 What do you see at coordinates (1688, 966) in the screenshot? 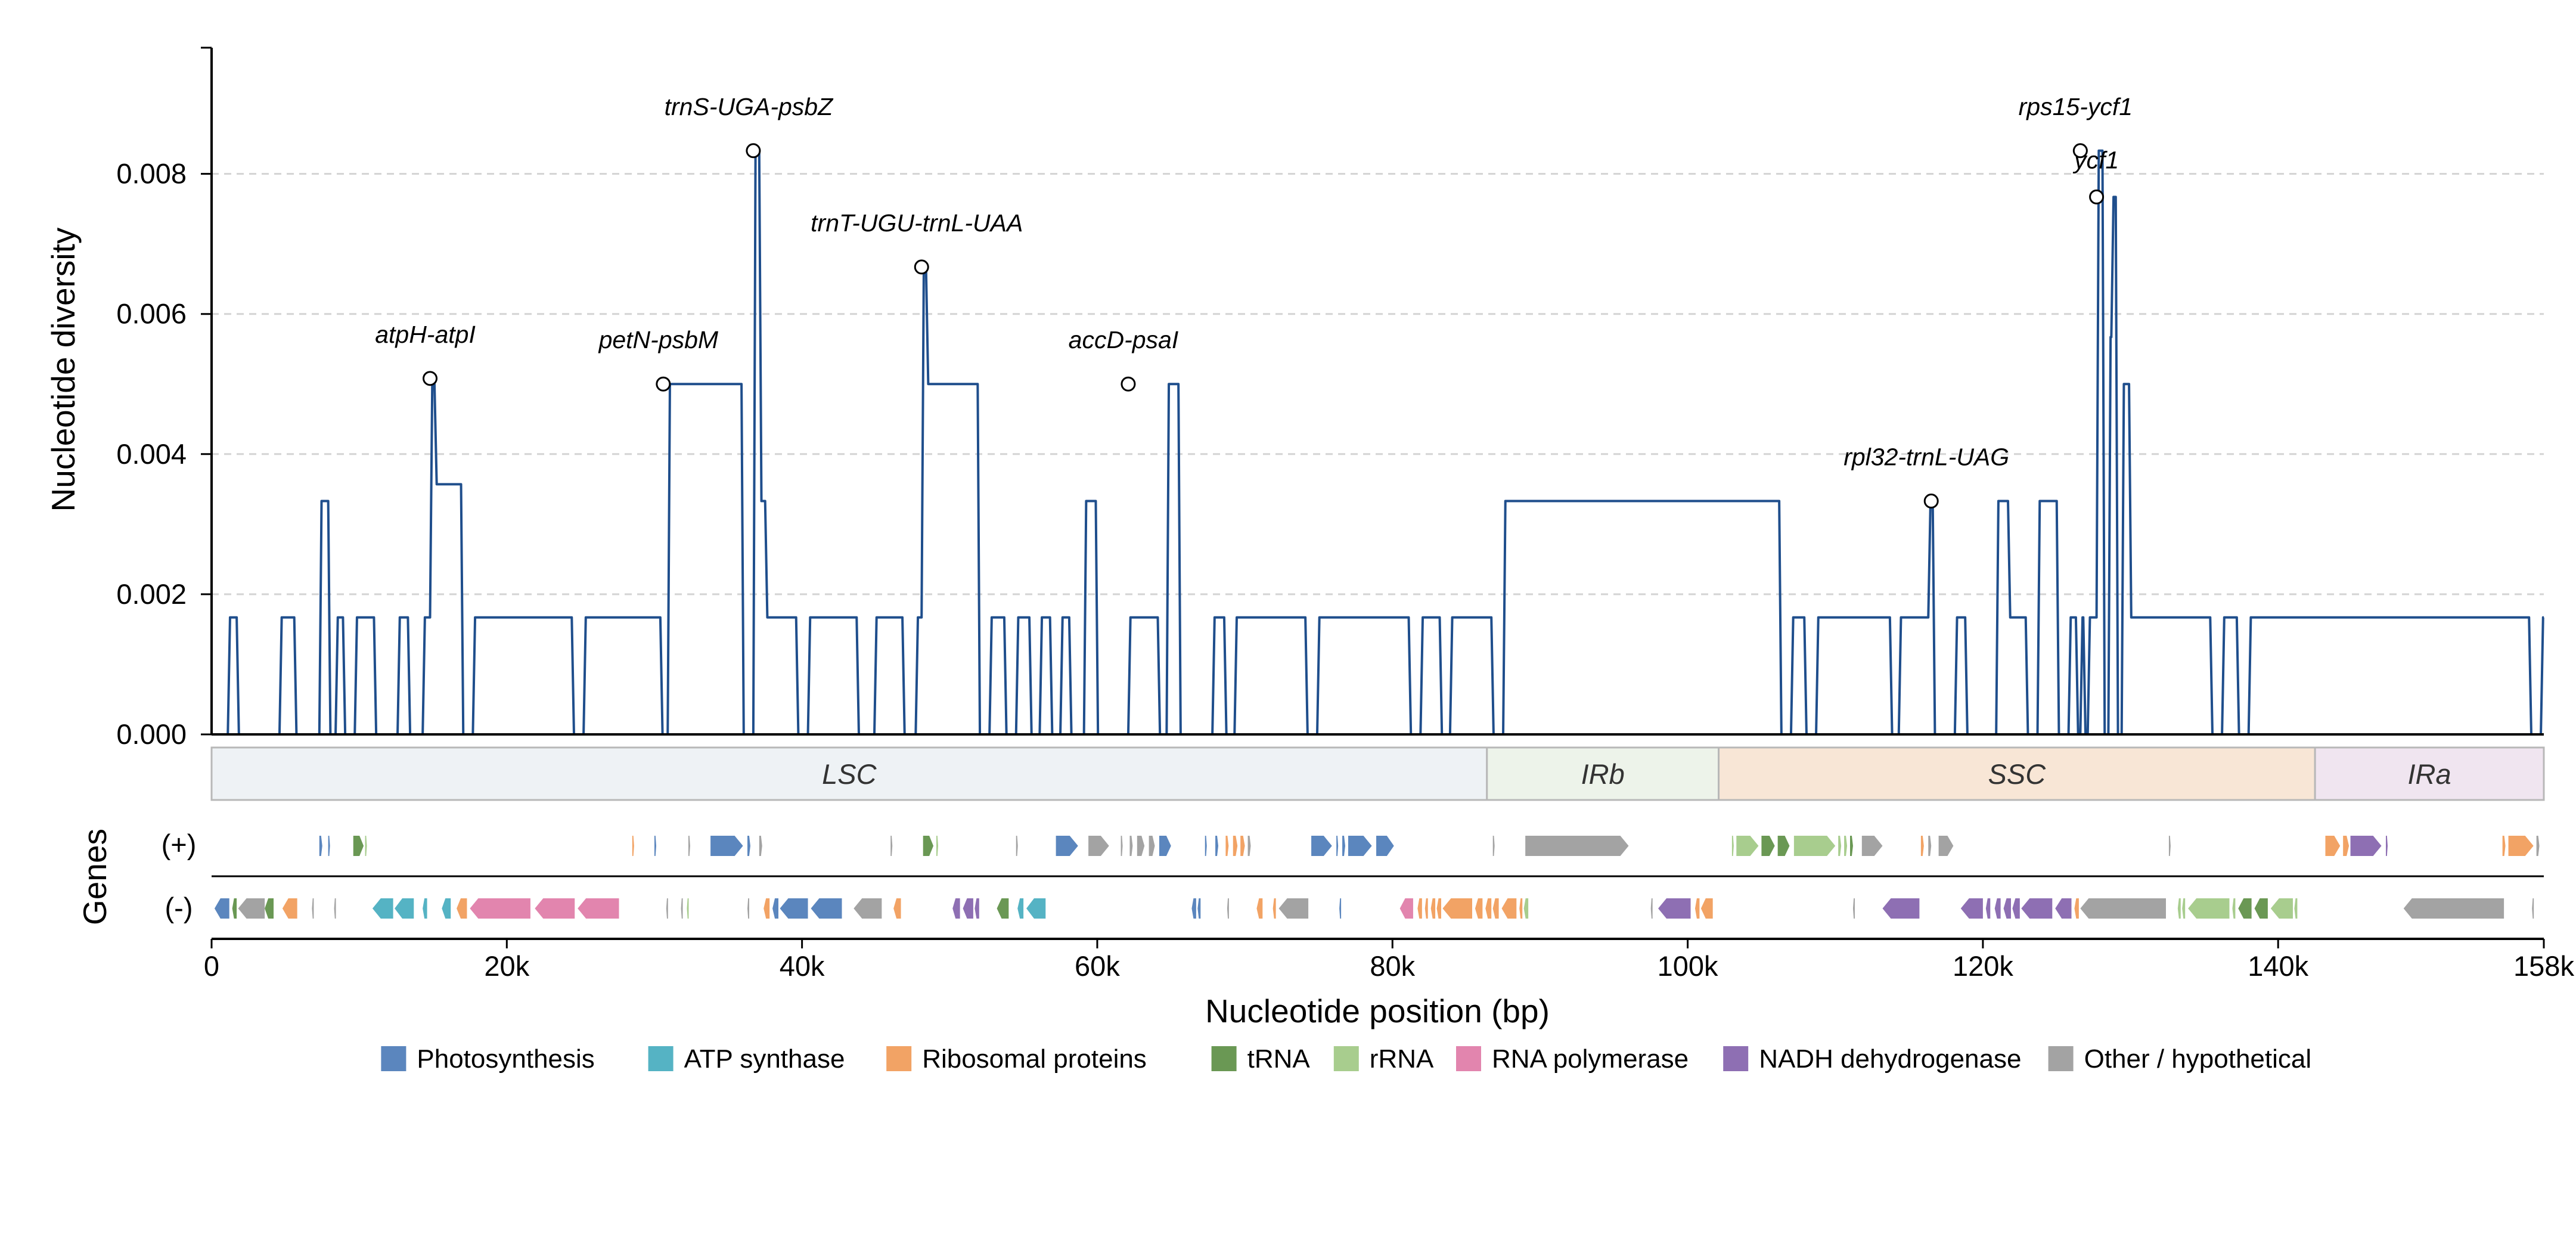
I see `x-tick-label: 100k` at bounding box center [1688, 966].